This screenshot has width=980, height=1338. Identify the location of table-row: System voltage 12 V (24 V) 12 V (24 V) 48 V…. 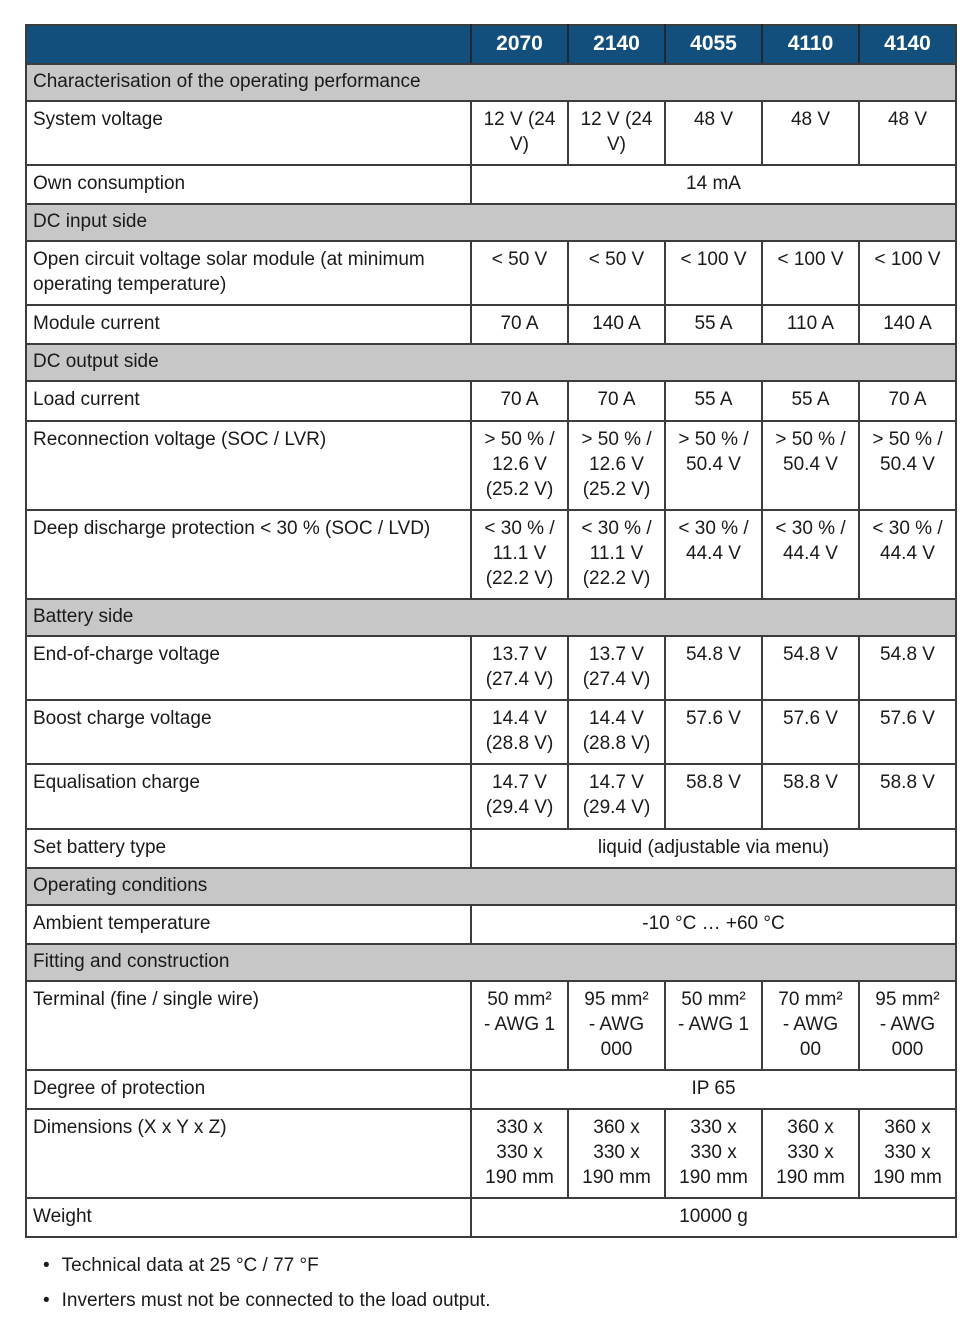
(491, 132).